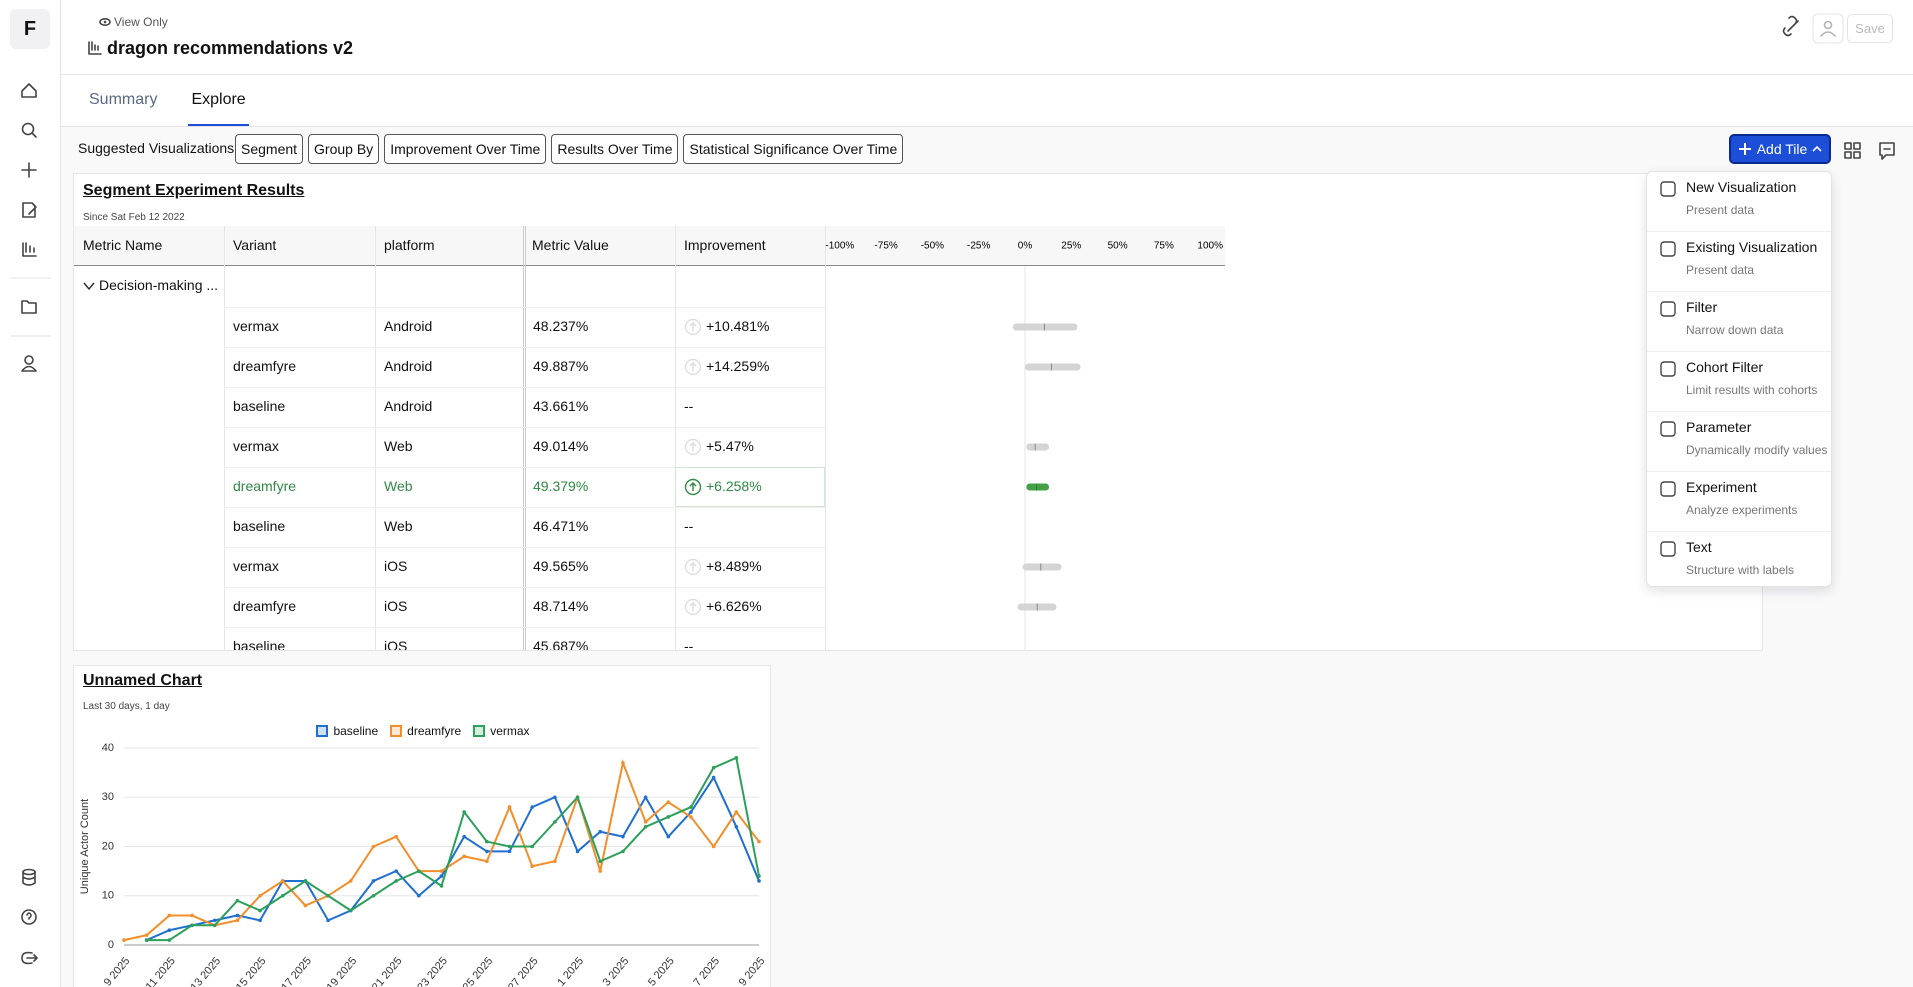  I want to click on suggestion-chip: Results Over Time, so click(614, 149).